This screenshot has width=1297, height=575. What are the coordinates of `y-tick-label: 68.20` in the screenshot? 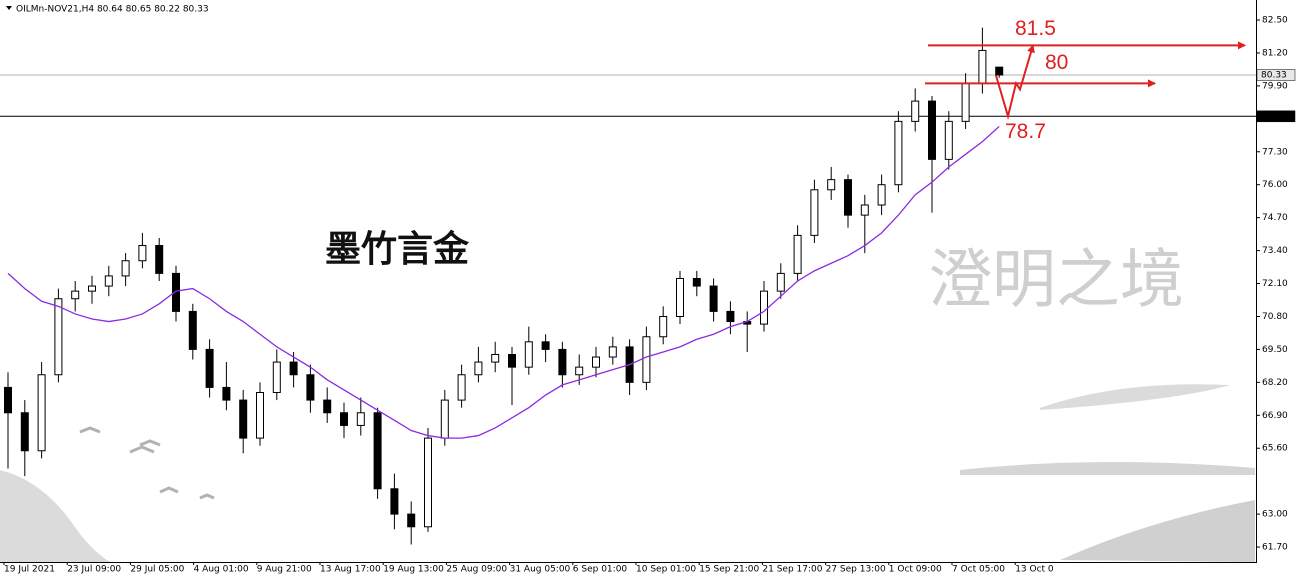 It's located at (1275, 383).